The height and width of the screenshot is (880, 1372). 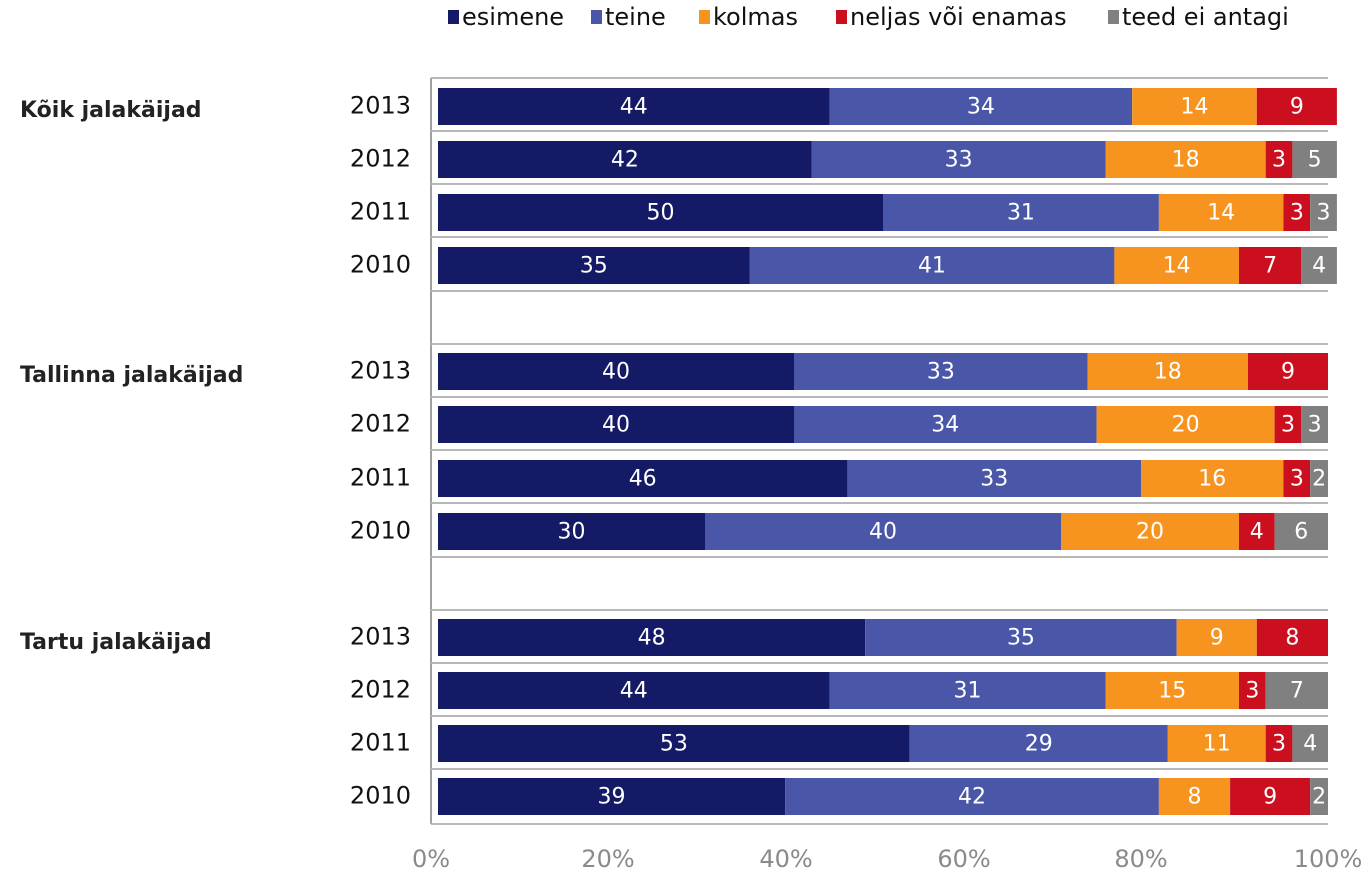 What do you see at coordinates (1021, 638) in the screenshot?
I see `bar-value-label: 35` at bounding box center [1021, 638].